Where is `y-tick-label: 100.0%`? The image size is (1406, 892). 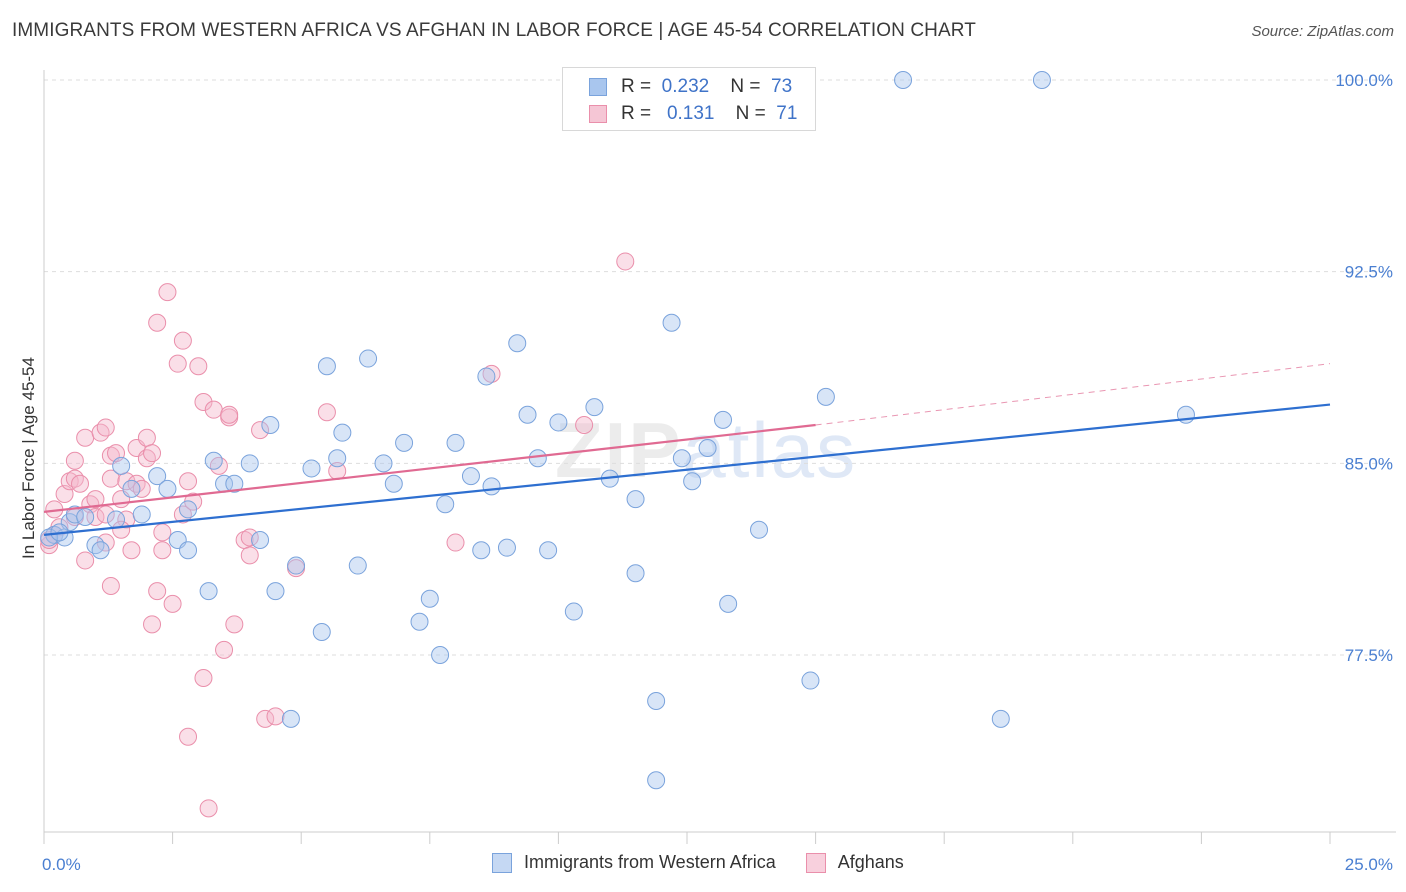 y-tick-label: 100.0% is located at coordinates (1364, 80).